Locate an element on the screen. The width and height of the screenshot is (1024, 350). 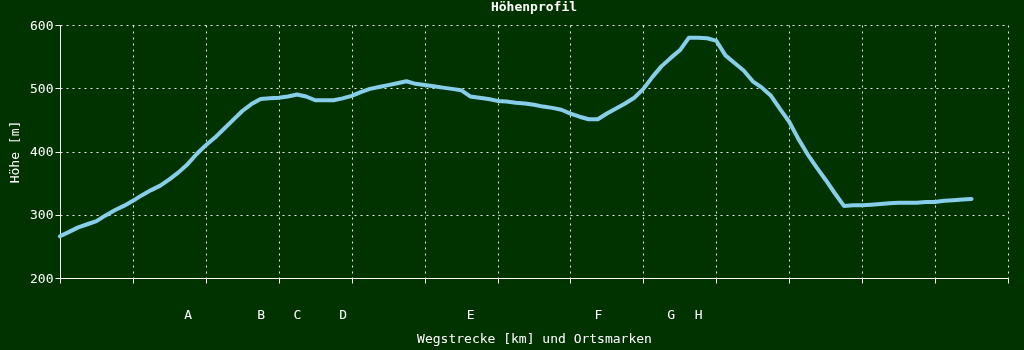
x-tick-label: D is located at coordinates (343, 314).